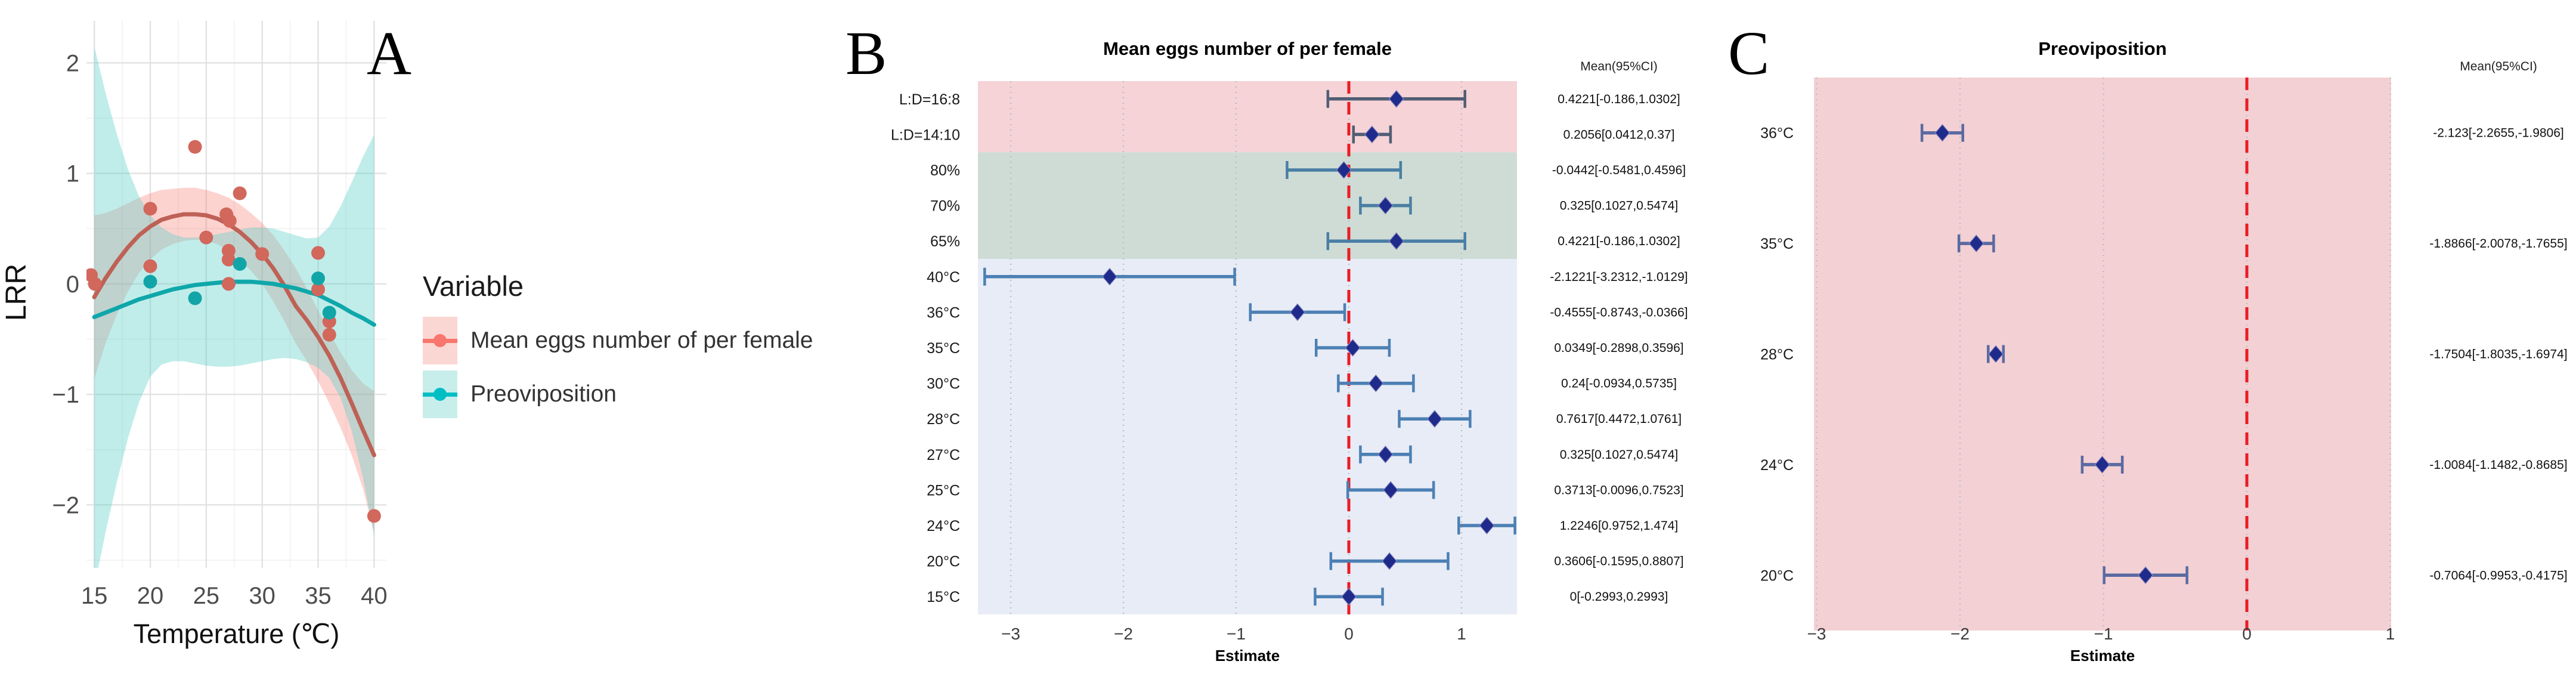 The width and height of the screenshot is (2576, 686). I want to click on row-label: 40°C, so click(944, 277).